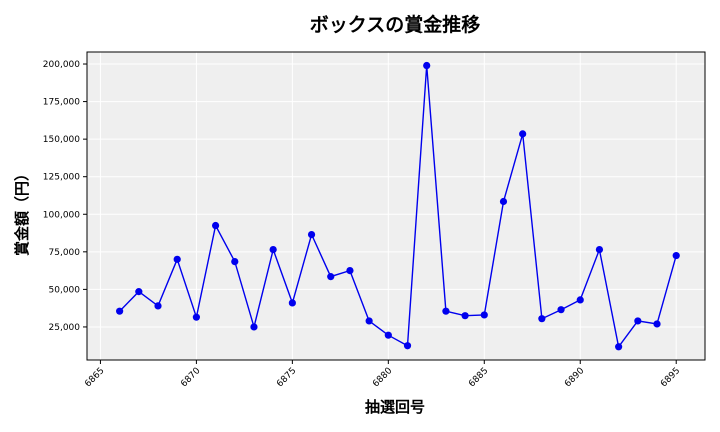 The width and height of the screenshot is (720, 432). I want to click on y-tick-label: 50,000, so click(65, 290).